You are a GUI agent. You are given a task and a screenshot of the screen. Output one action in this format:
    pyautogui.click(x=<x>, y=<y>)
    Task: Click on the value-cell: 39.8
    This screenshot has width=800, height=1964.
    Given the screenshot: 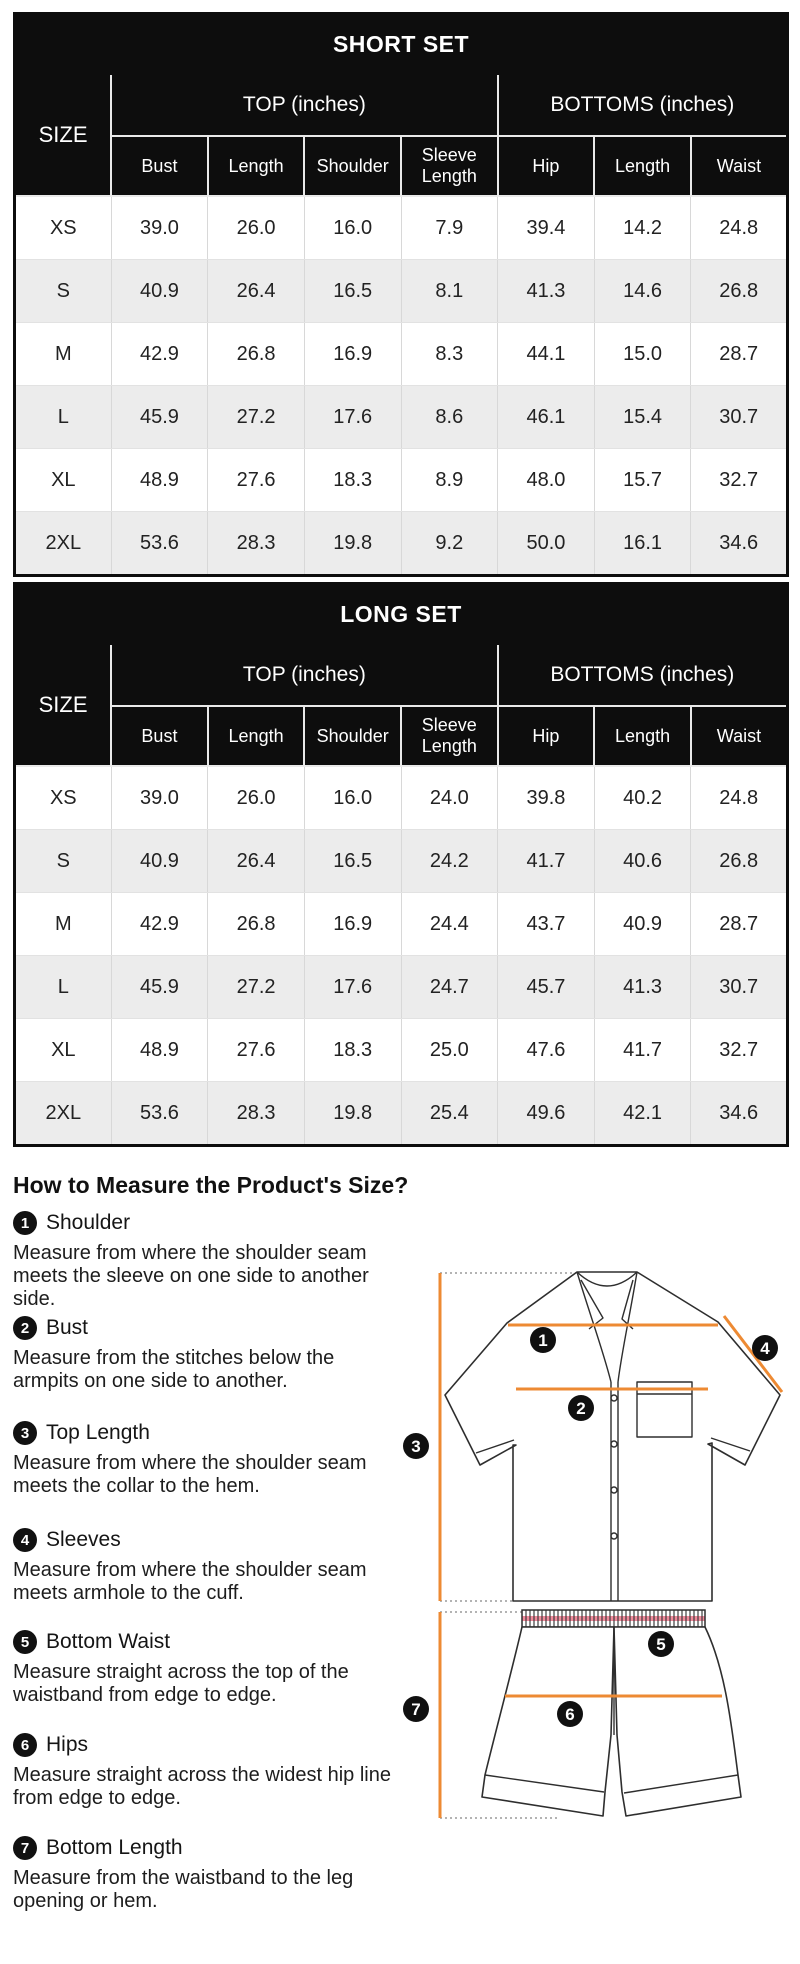 What is the action you would take?
    pyautogui.click(x=546, y=797)
    